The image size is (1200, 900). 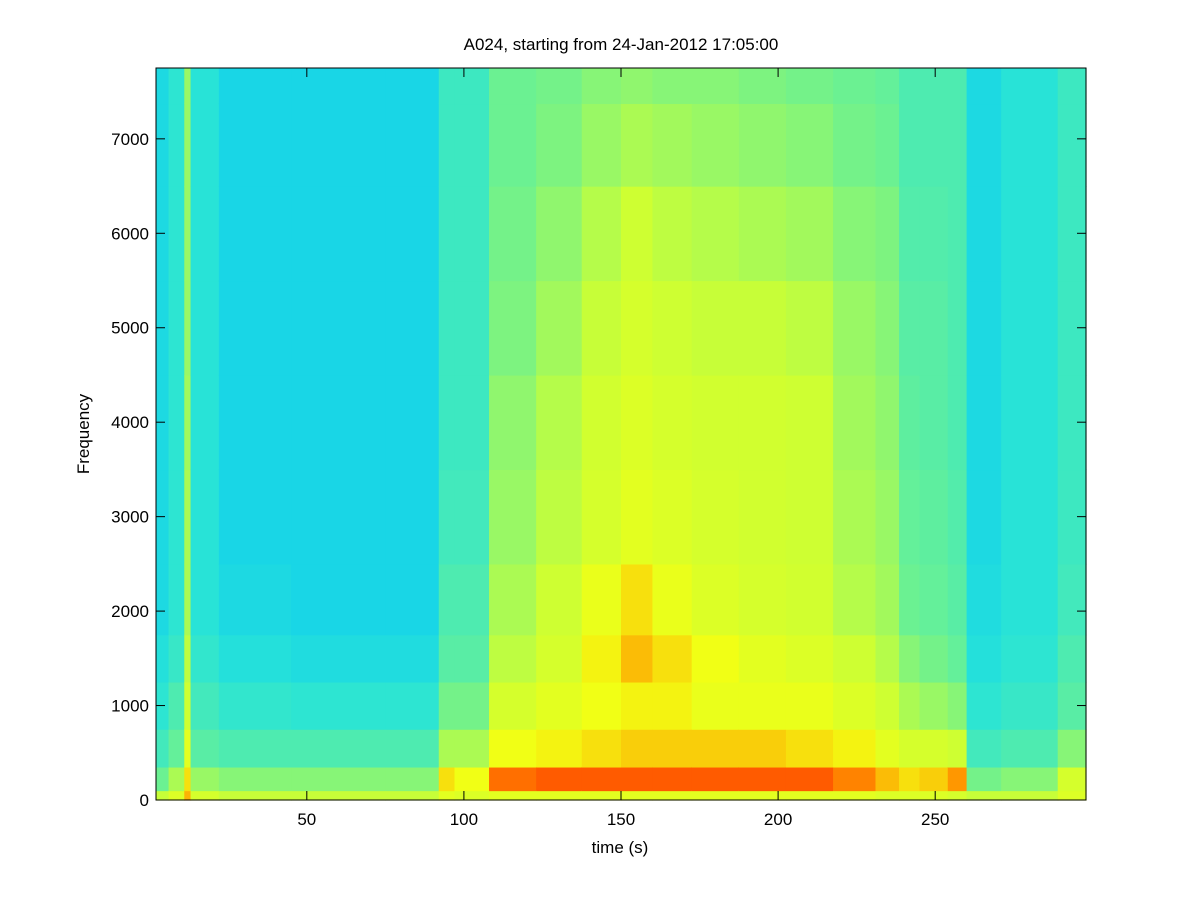 What do you see at coordinates (130, 328) in the screenshot?
I see `y-tick-label: 5000` at bounding box center [130, 328].